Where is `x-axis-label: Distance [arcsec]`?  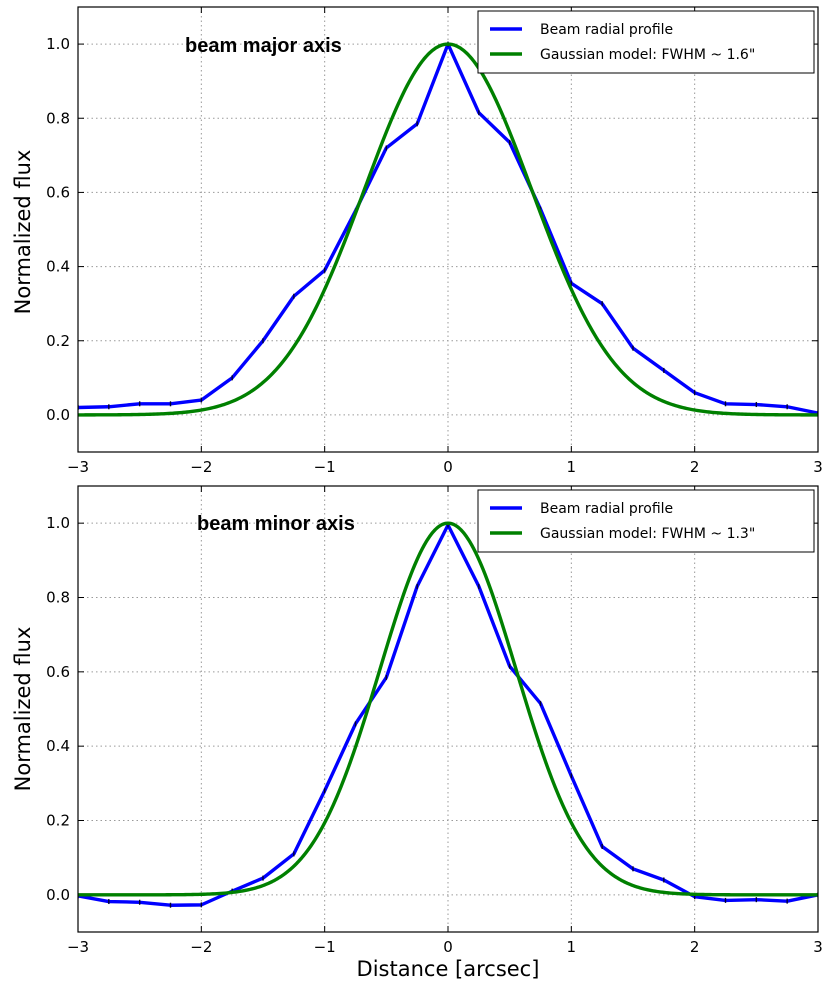 x-axis-label: Distance [arcsec] is located at coordinates (448, 969).